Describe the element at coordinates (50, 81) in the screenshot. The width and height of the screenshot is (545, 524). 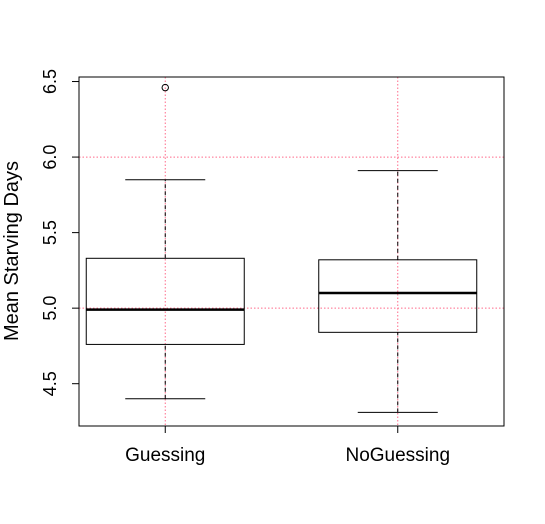
I see `y-tick-label: 6.5` at that location.